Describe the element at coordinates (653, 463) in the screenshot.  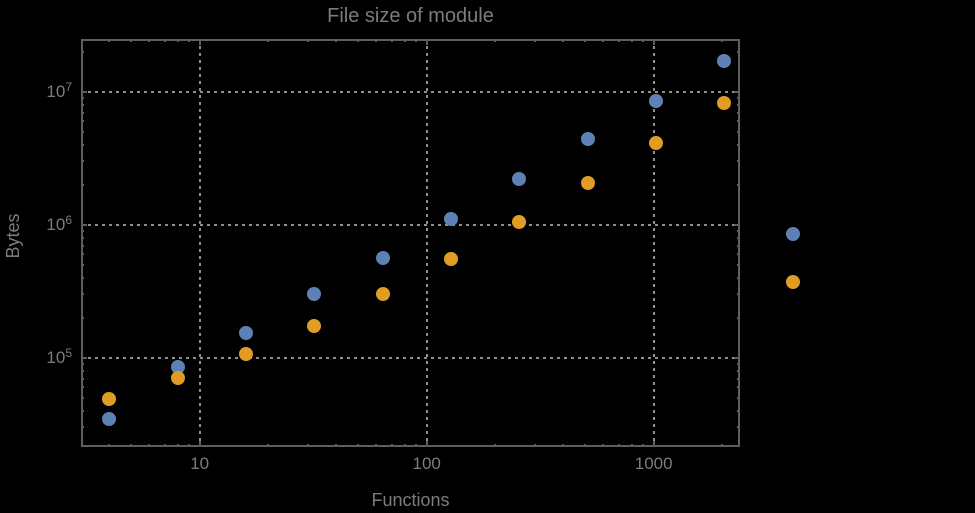
I see `x-tick-label: 1000` at that location.